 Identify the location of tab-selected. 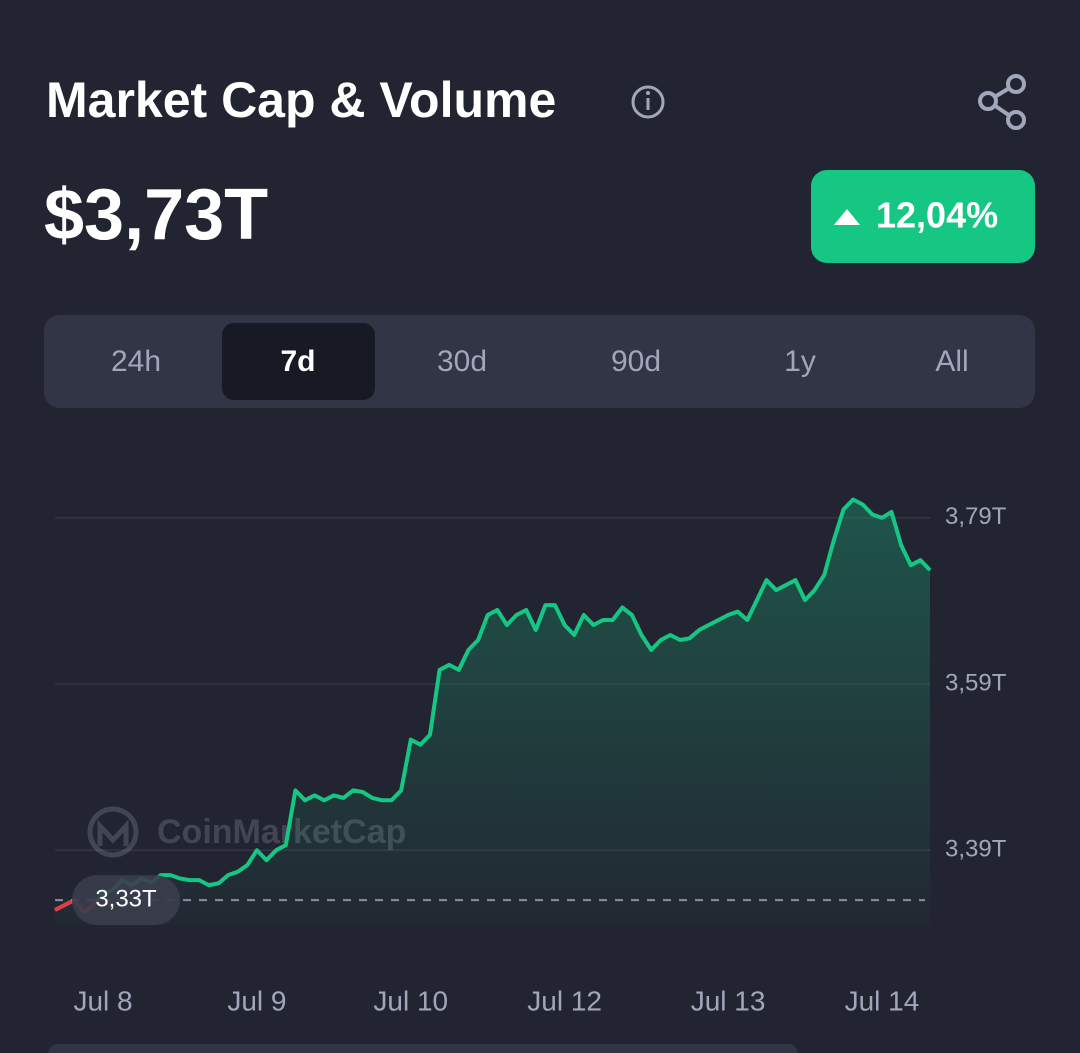
(298, 361).